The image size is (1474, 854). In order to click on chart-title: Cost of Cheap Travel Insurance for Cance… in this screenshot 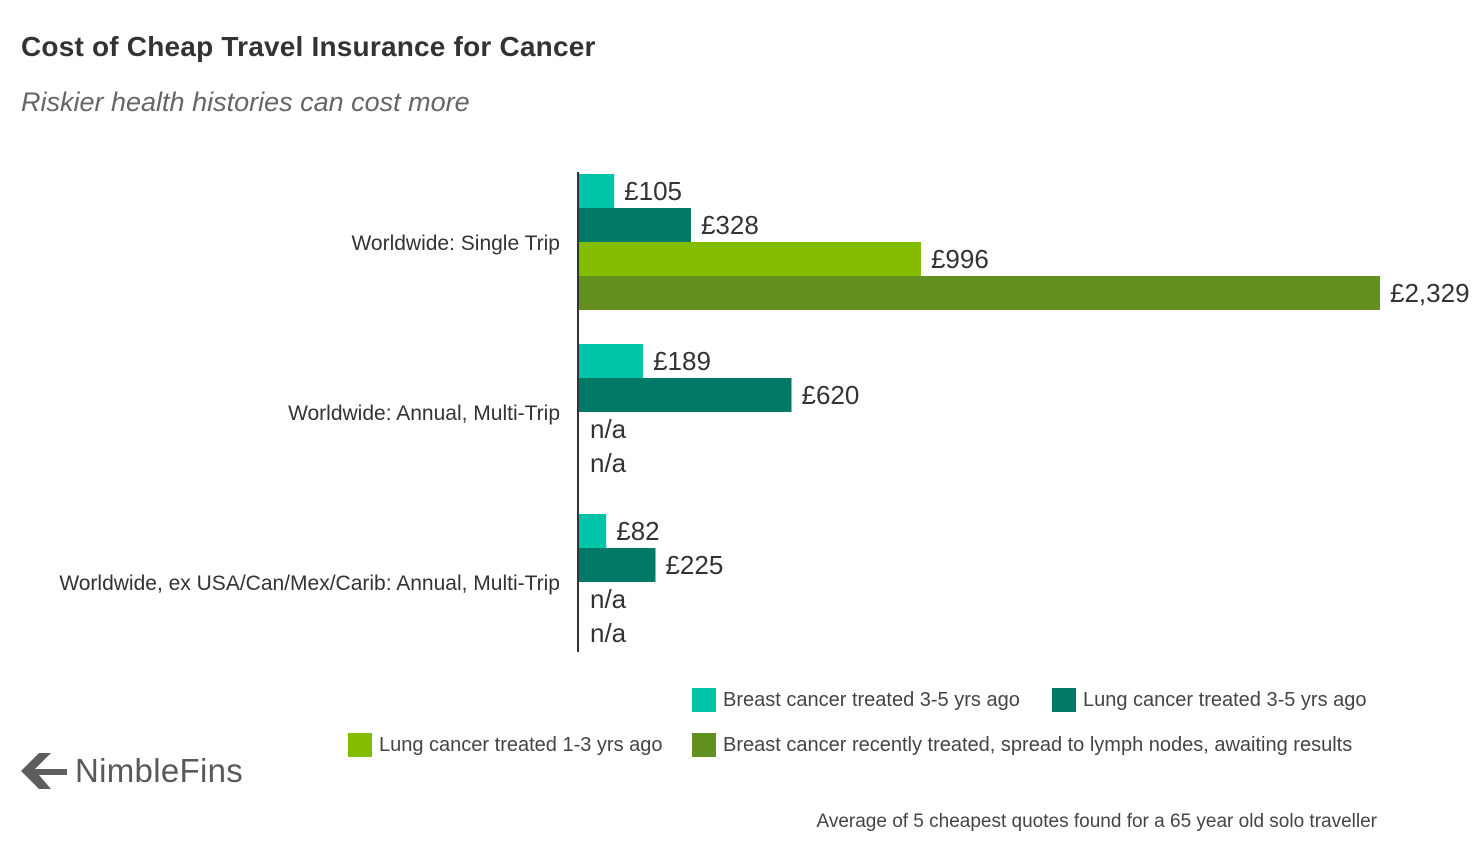, I will do `click(308, 46)`.